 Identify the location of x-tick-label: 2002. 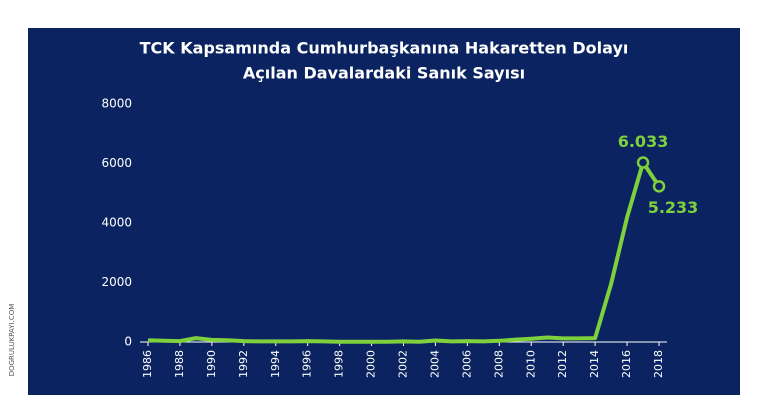
(403, 364).